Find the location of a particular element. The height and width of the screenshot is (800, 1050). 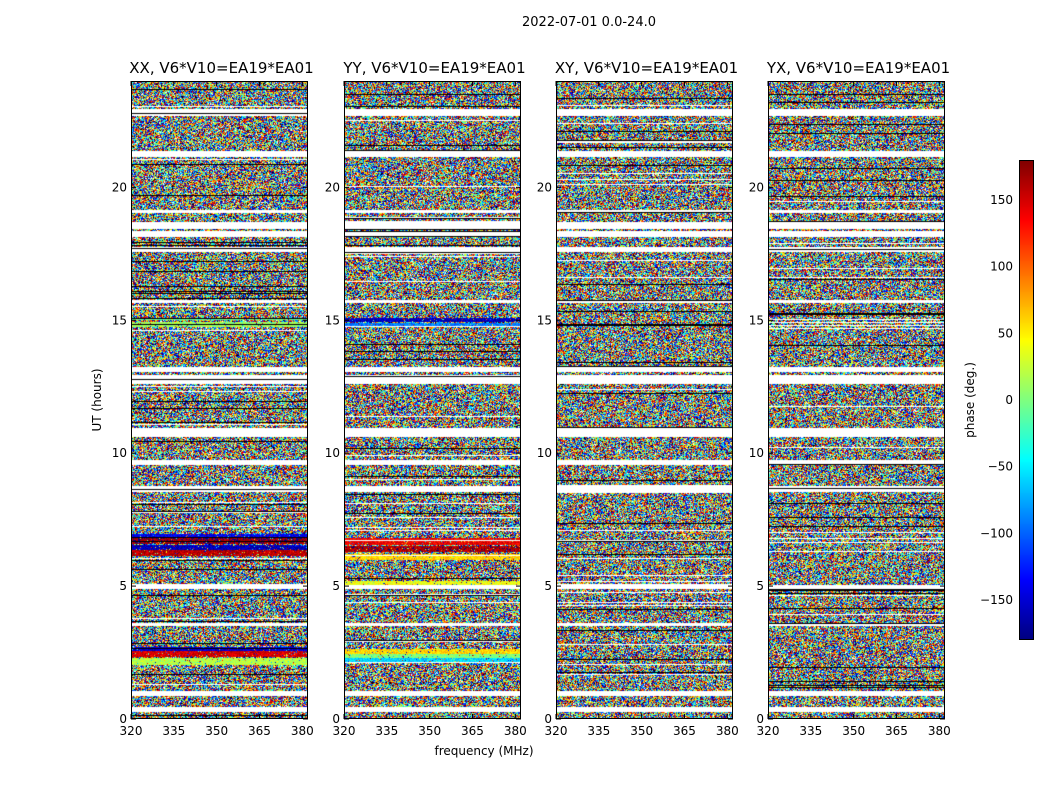

panel-yx: YX, V6*V10=EA19*EA01 is located at coordinates (858, 389).